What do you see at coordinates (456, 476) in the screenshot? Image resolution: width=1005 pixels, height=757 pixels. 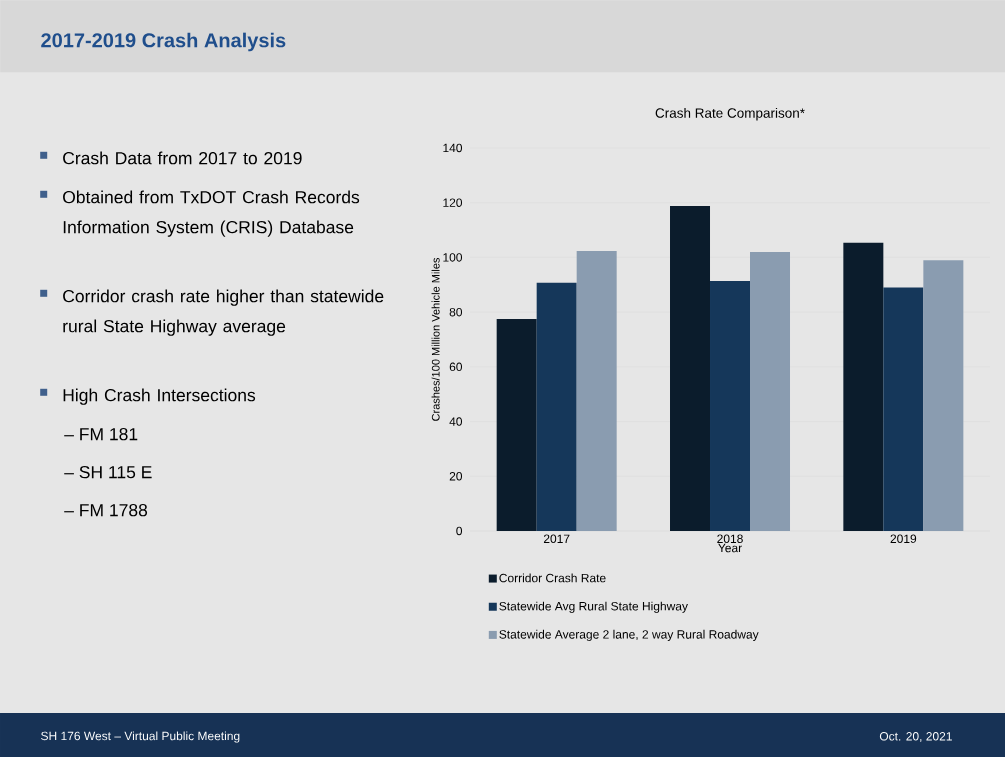 I see `y-tick-label: 20` at bounding box center [456, 476].